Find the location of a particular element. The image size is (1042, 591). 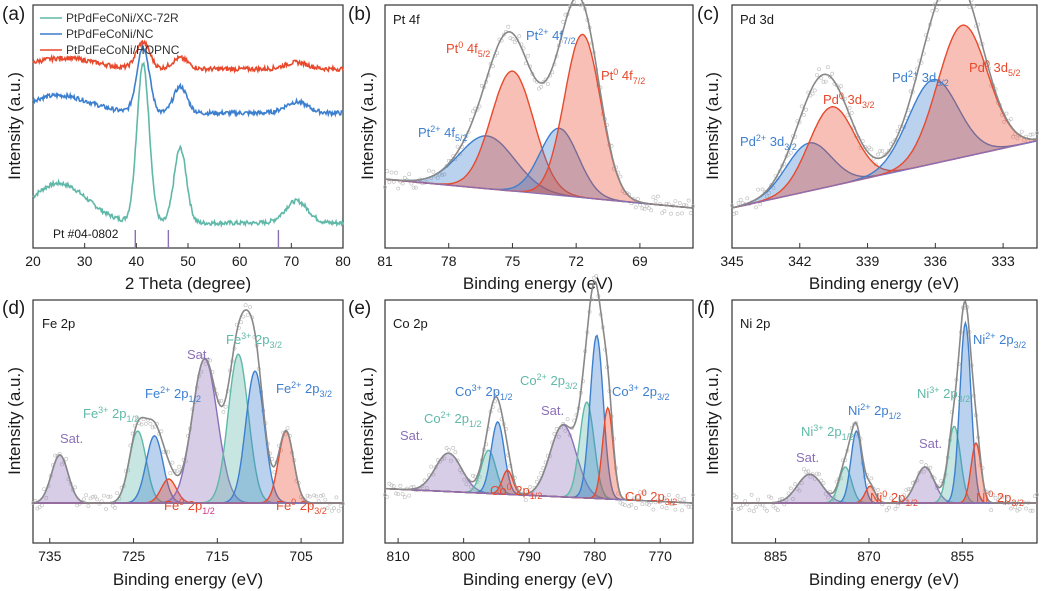

fe-sat-label-left: Sat. is located at coordinates (71, 438).